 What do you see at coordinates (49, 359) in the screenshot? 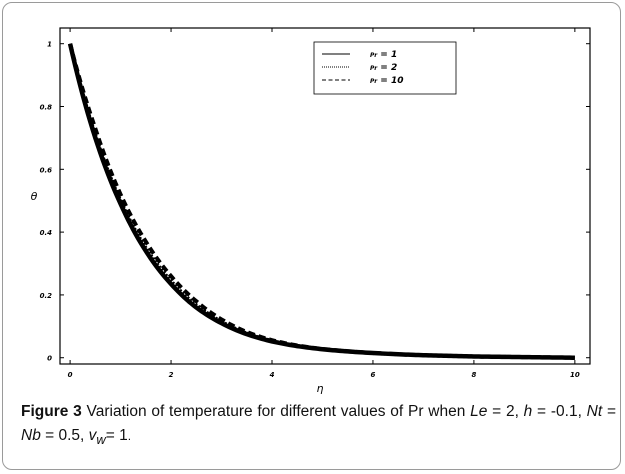
I see `y-tick-label: 0` at bounding box center [49, 359].